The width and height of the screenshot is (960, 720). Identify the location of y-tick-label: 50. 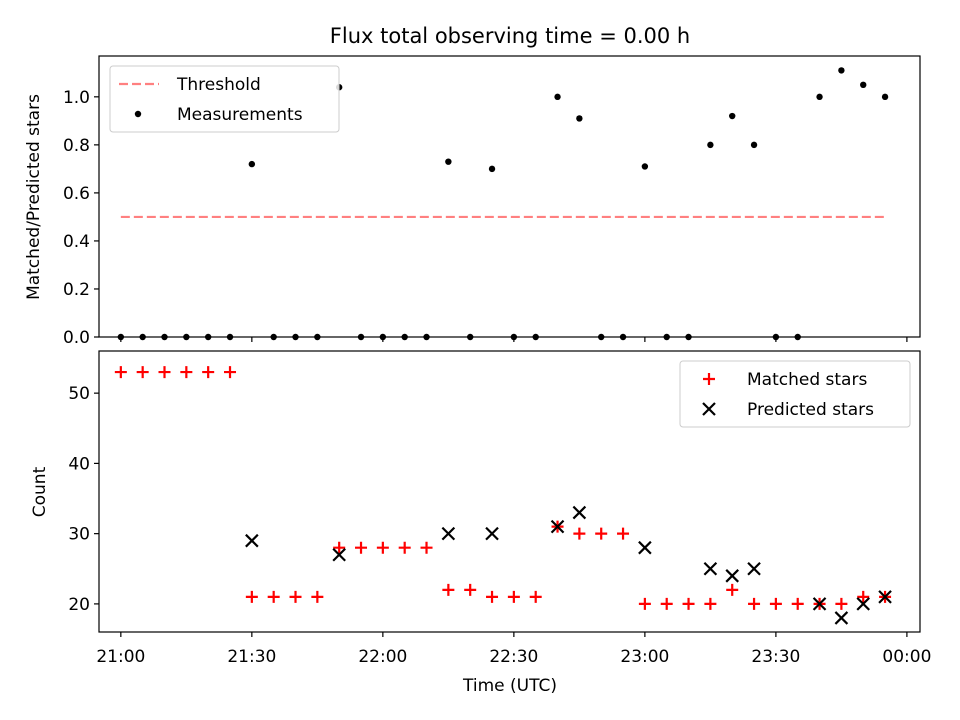
(79, 394).